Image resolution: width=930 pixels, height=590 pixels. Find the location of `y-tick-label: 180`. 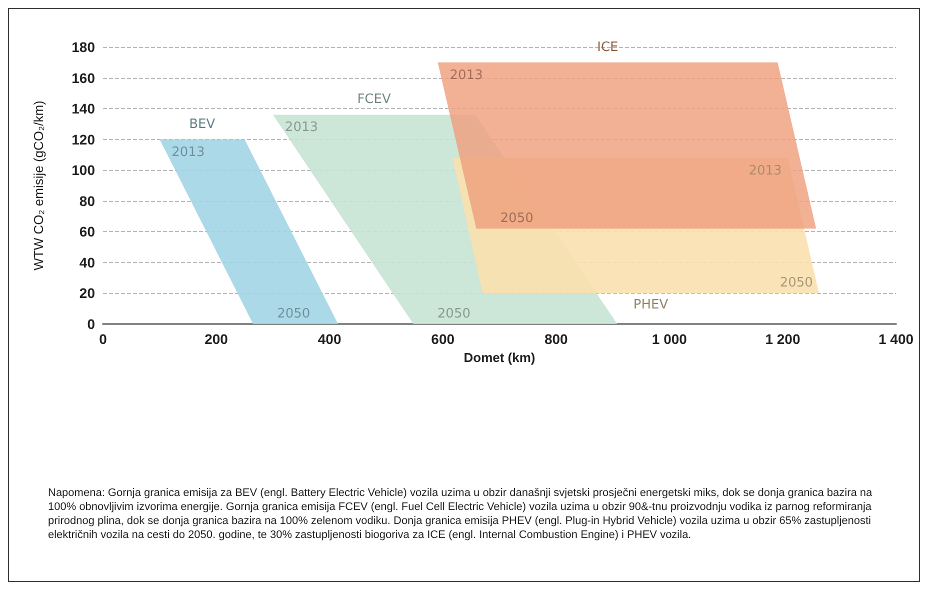

y-tick-label: 180 is located at coordinates (84, 47).